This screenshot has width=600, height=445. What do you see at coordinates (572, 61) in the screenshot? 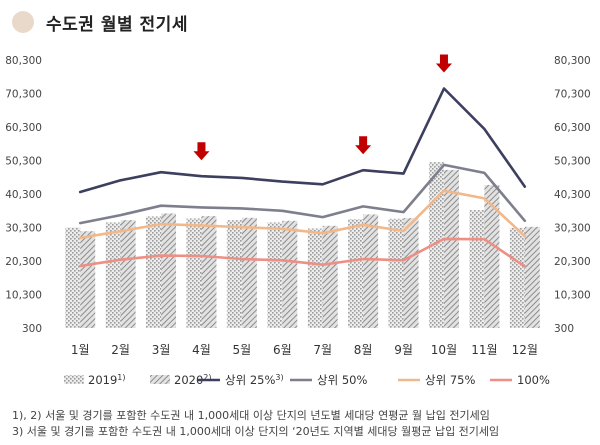
I see `y-tick-label-right: 80,300` at bounding box center [572, 61].